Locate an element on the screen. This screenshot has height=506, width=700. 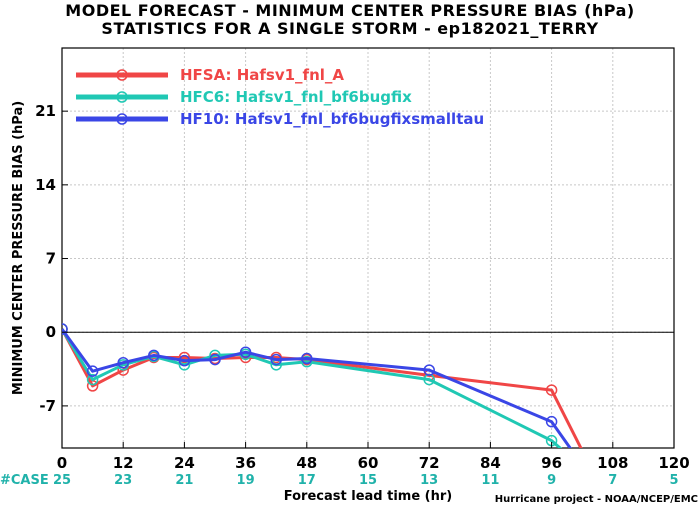
x-tick-label: 84 is located at coordinates (490, 463).